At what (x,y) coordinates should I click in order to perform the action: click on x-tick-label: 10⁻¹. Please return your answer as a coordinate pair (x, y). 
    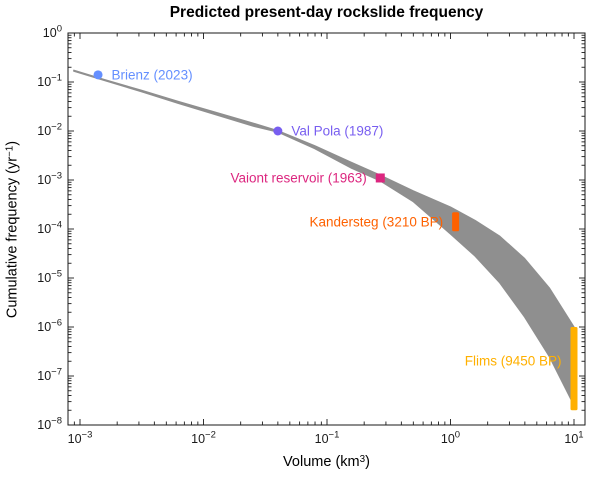
    Looking at the image, I should click on (327, 438).